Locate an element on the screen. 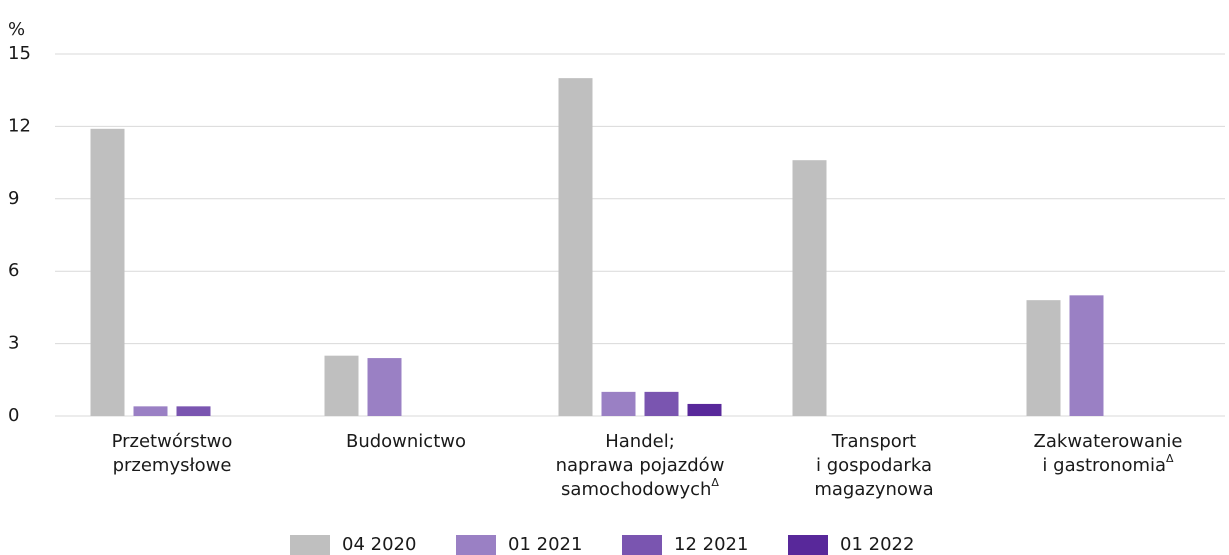 The height and width of the screenshot is (555, 1229). x-tick-label: Transport i gospodarka magazynowa is located at coordinates (873, 465).